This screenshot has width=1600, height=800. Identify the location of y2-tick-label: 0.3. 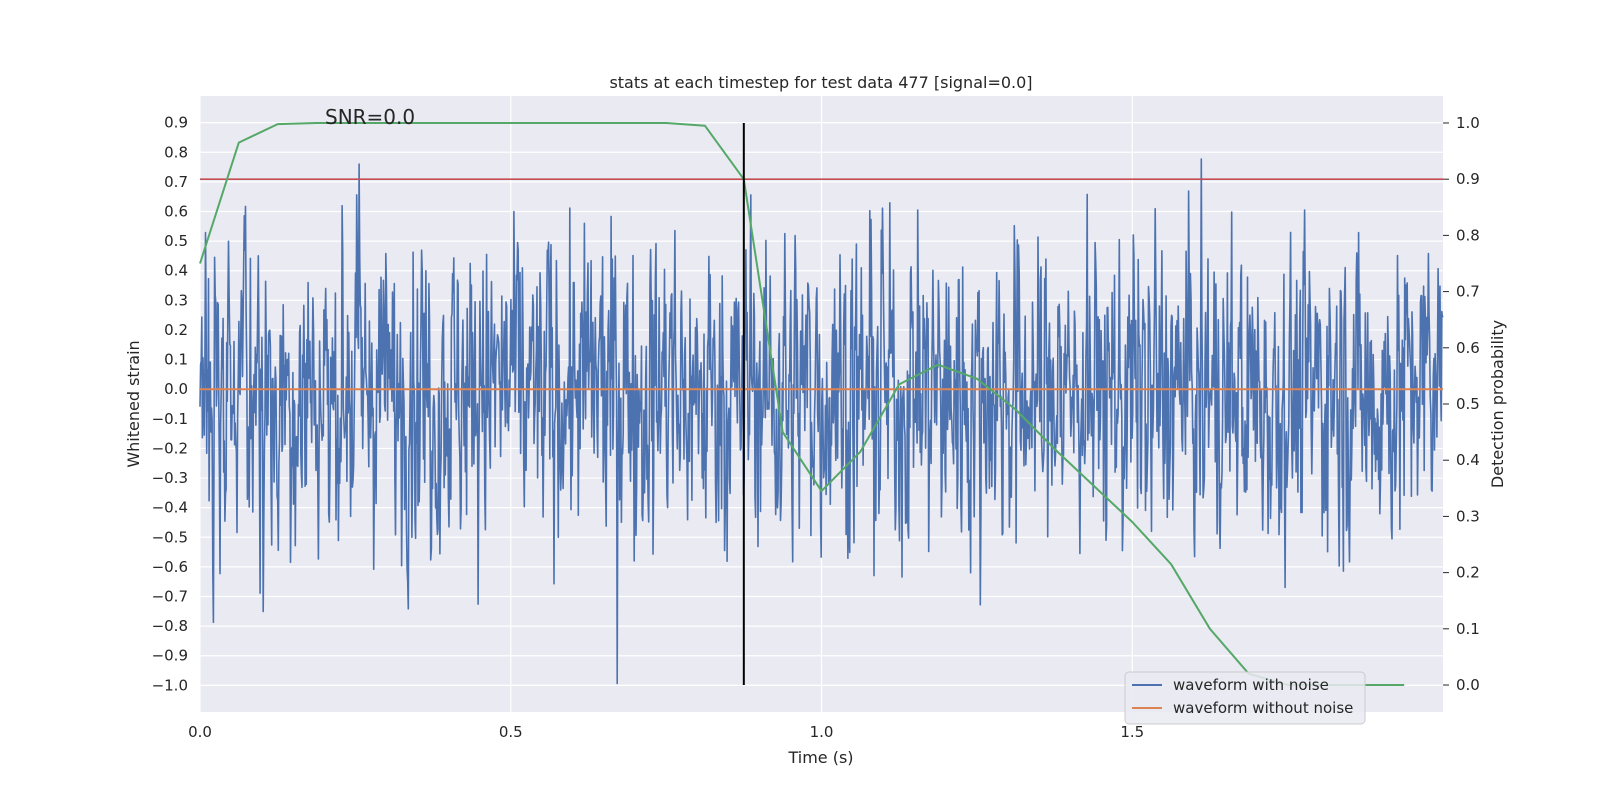
(1468, 516).